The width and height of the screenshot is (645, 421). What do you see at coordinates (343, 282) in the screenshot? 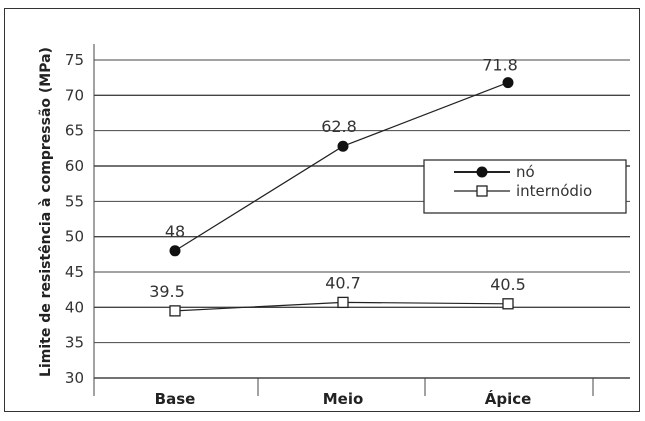
I see `data-label: 40.7` at bounding box center [343, 282].